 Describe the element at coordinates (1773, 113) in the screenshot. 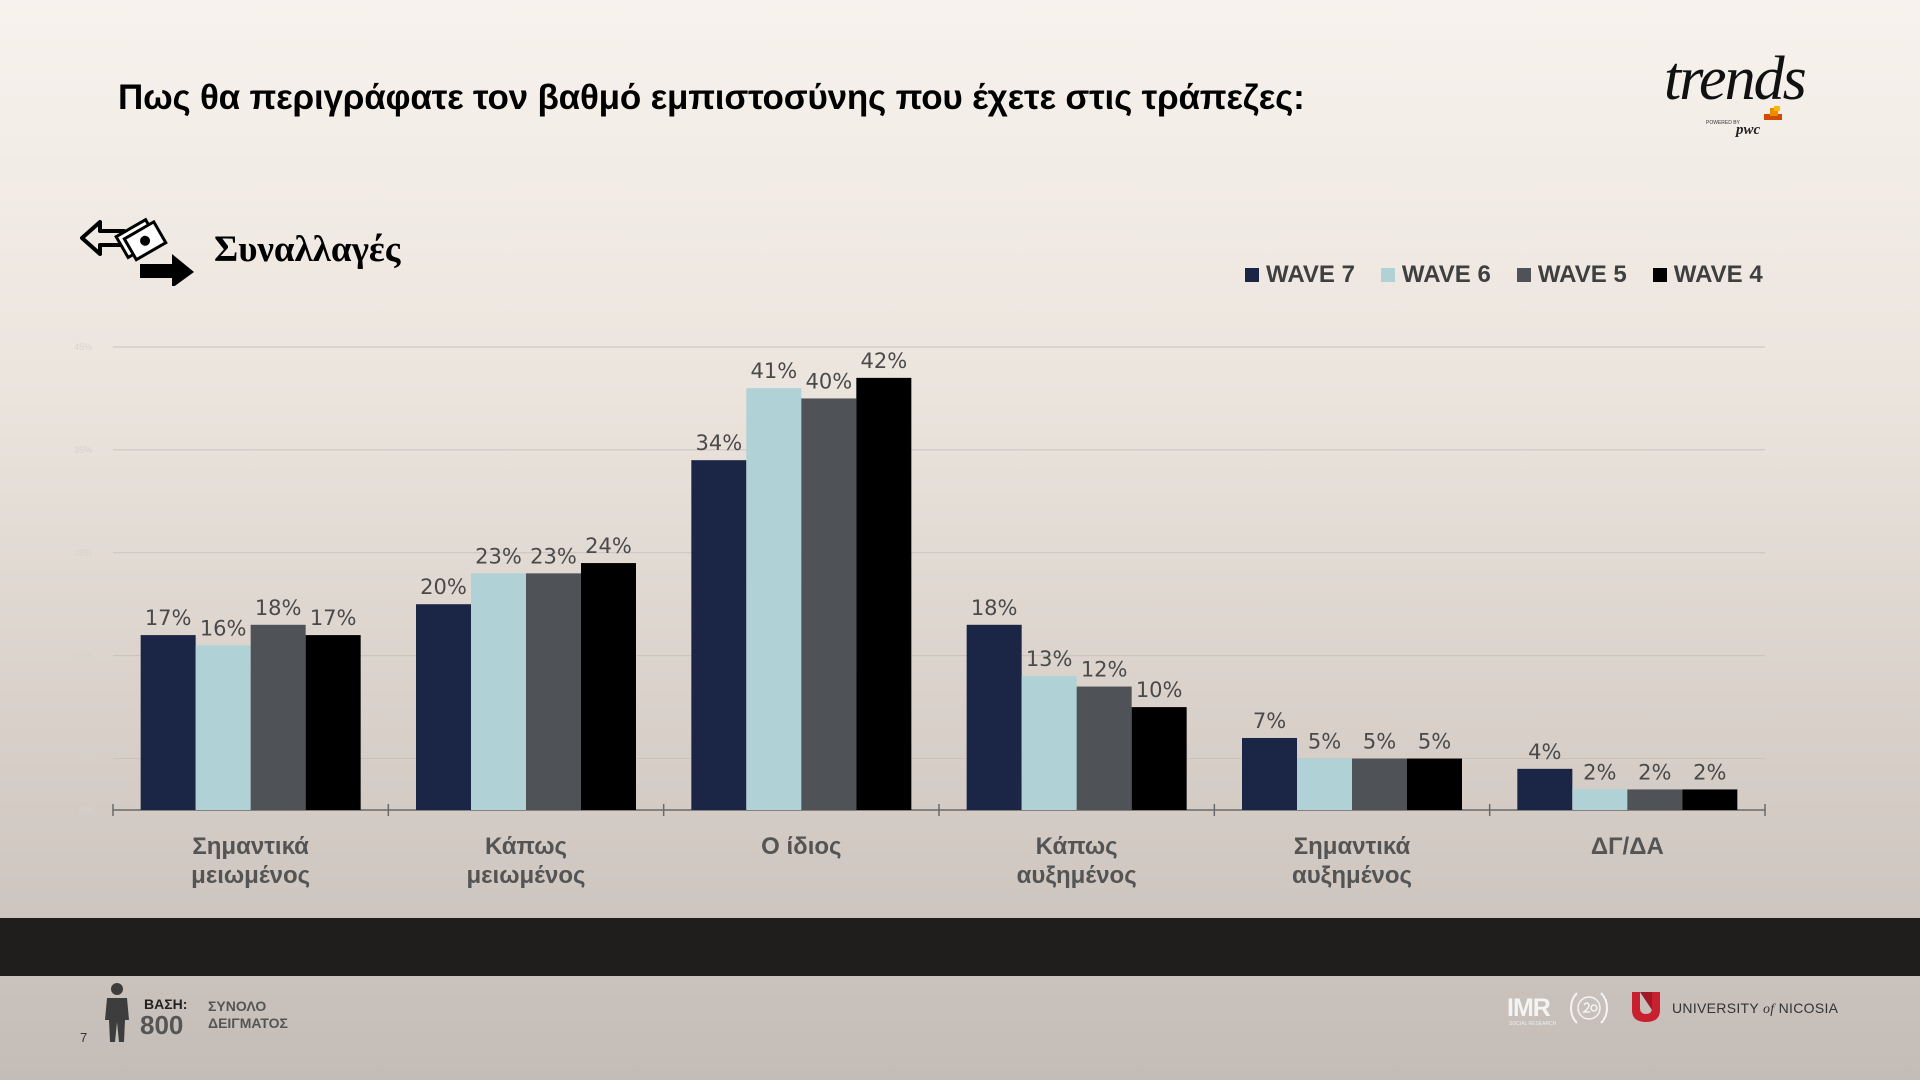

I see `pwc-mark-icon` at that location.